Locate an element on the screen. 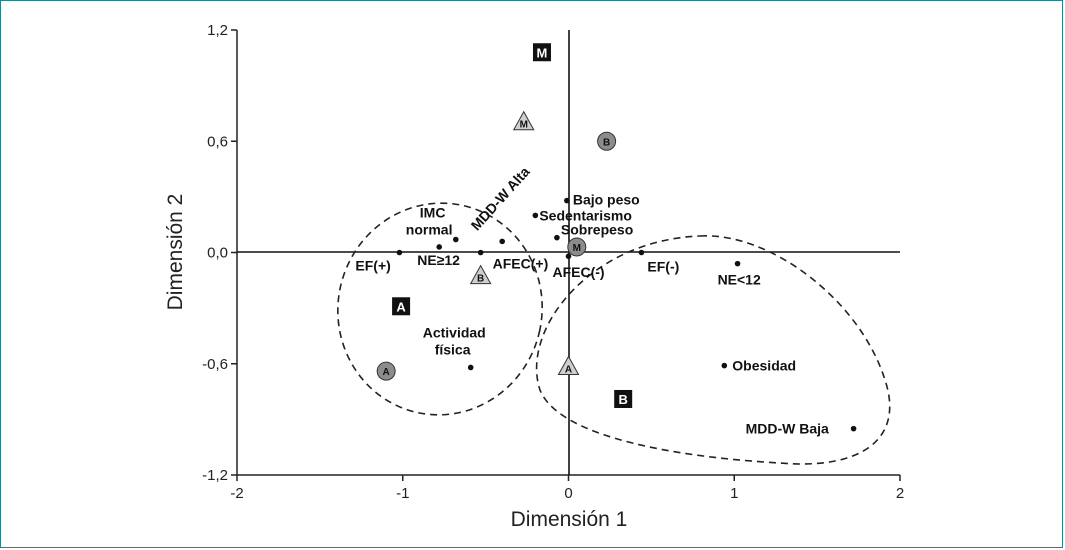  x-tick-label: 2 is located at coordinates (900, 493).